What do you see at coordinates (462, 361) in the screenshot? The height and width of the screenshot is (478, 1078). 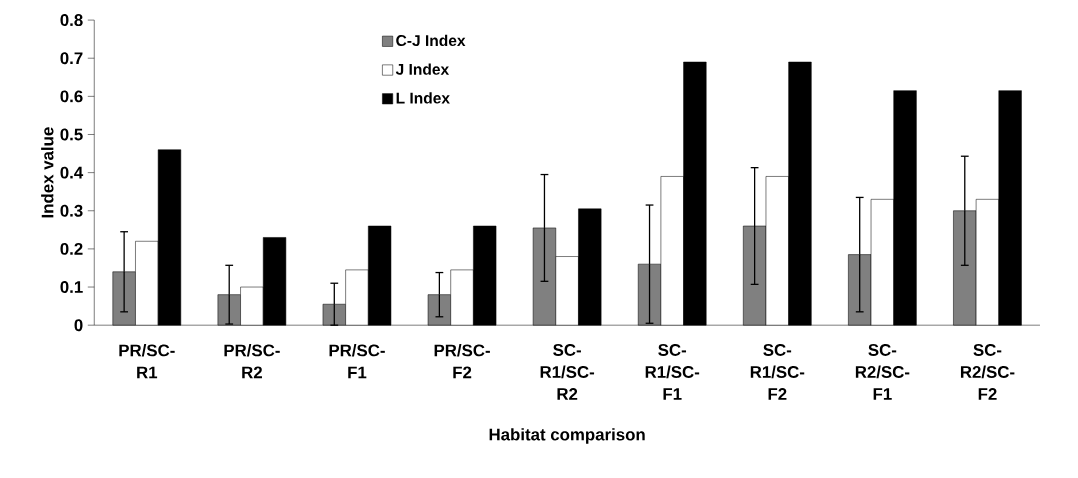 I see `x-tick-label: PR/SC-F2` at bounding box center [462, 361].